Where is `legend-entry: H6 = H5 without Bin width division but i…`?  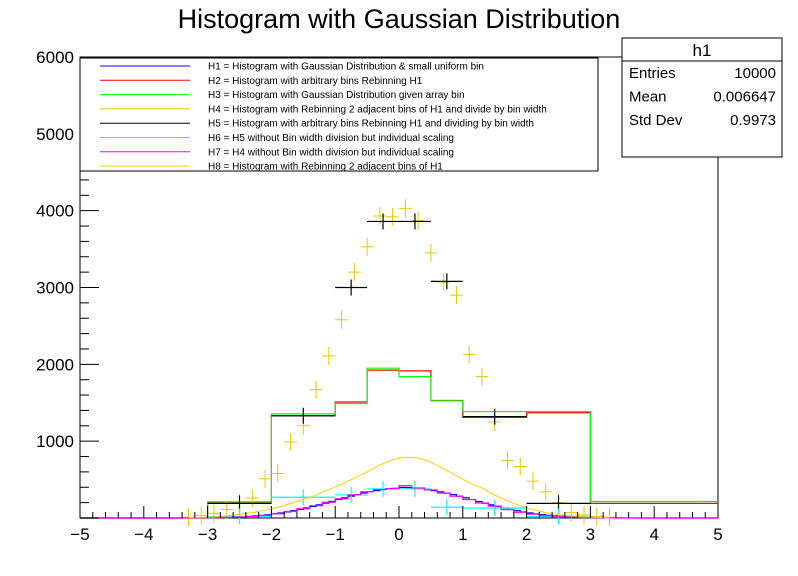
legend-entry: H6 = H5 without Bin width division but i… is located at coordinates (331, 138).